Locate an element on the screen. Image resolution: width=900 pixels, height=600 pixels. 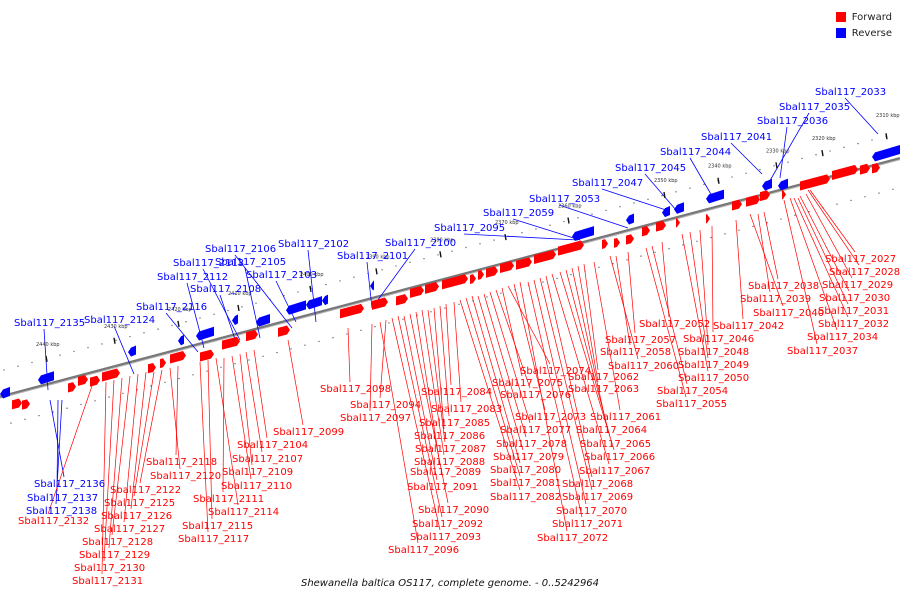
forward-gene-label: Sbal117_2096 is located at coordinates (423, 550).